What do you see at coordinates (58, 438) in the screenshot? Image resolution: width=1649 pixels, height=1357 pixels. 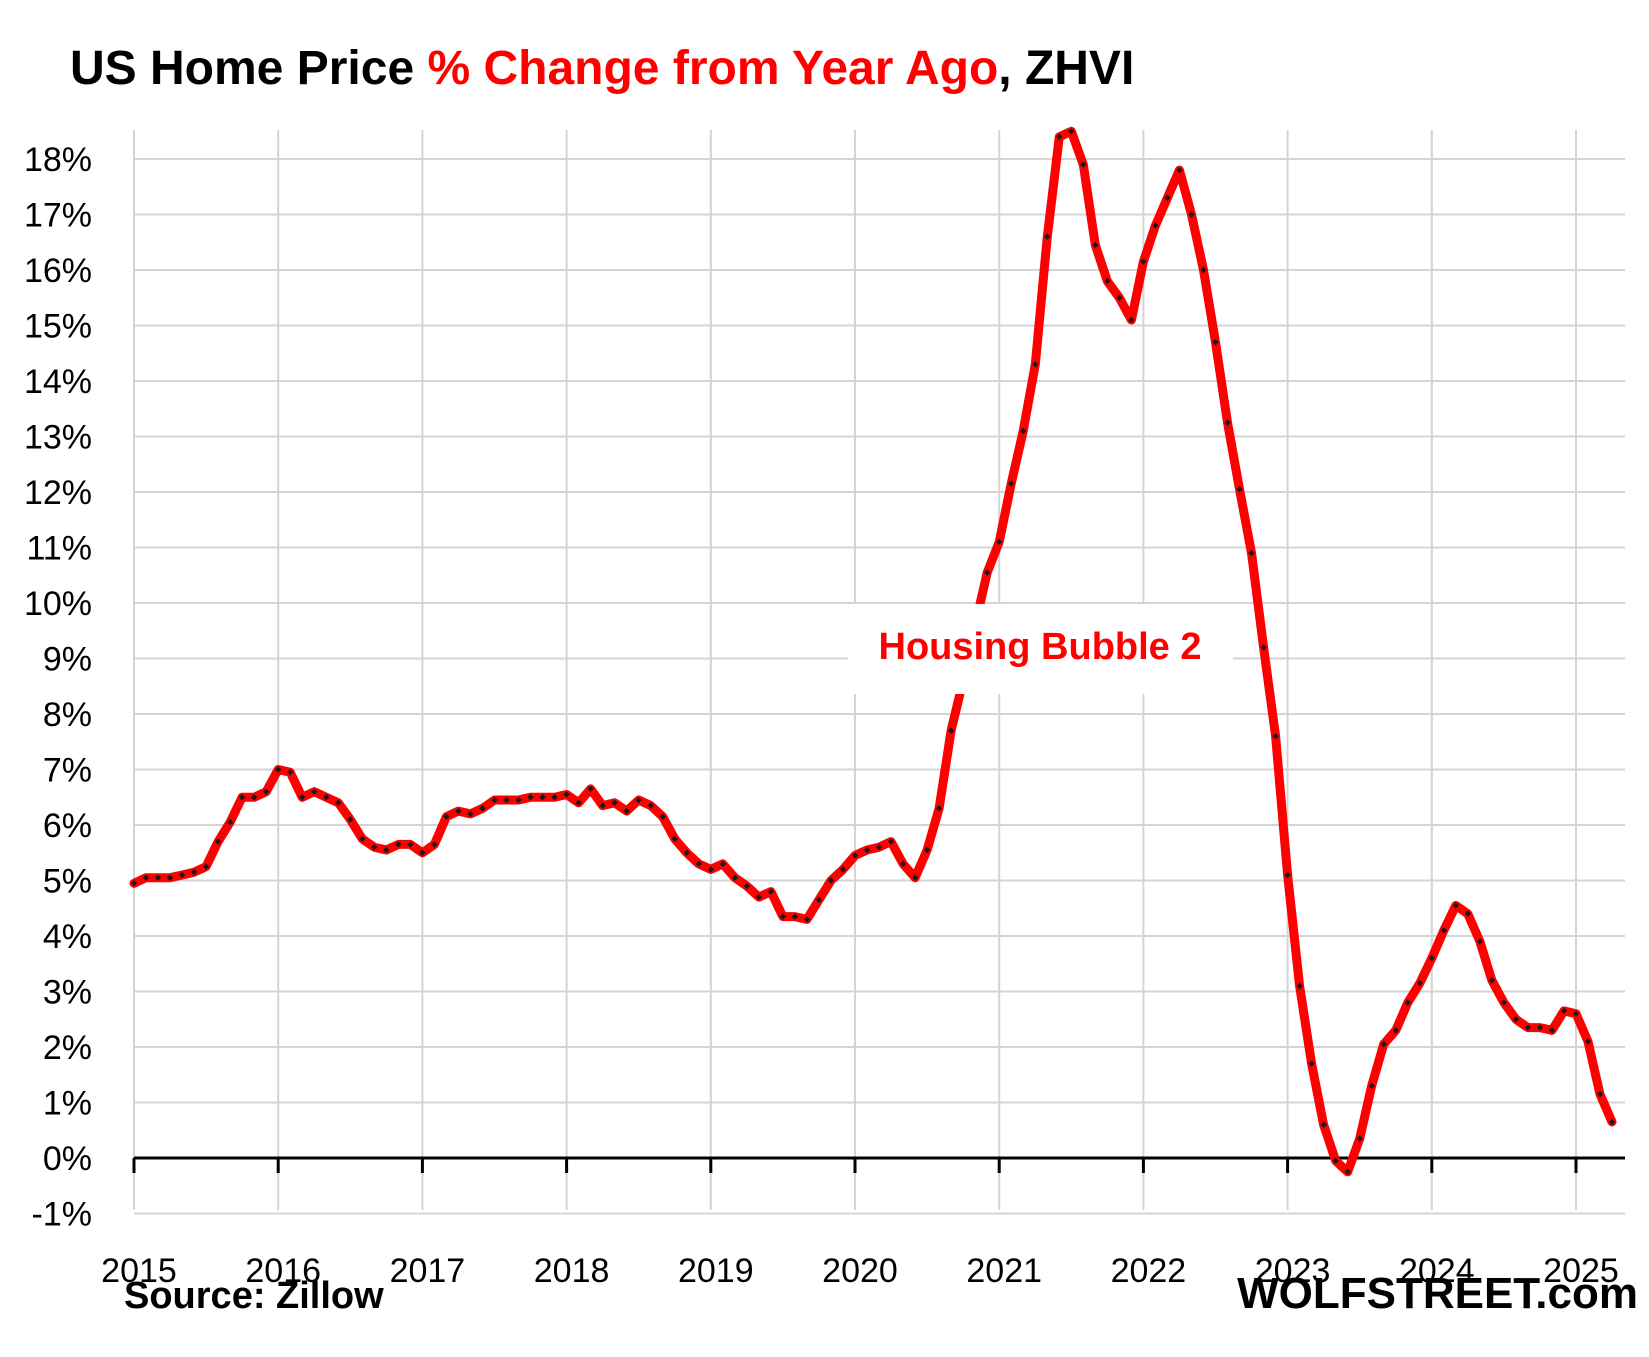 I see `y-tick-label: 13%` at bounding box center [58, 438].